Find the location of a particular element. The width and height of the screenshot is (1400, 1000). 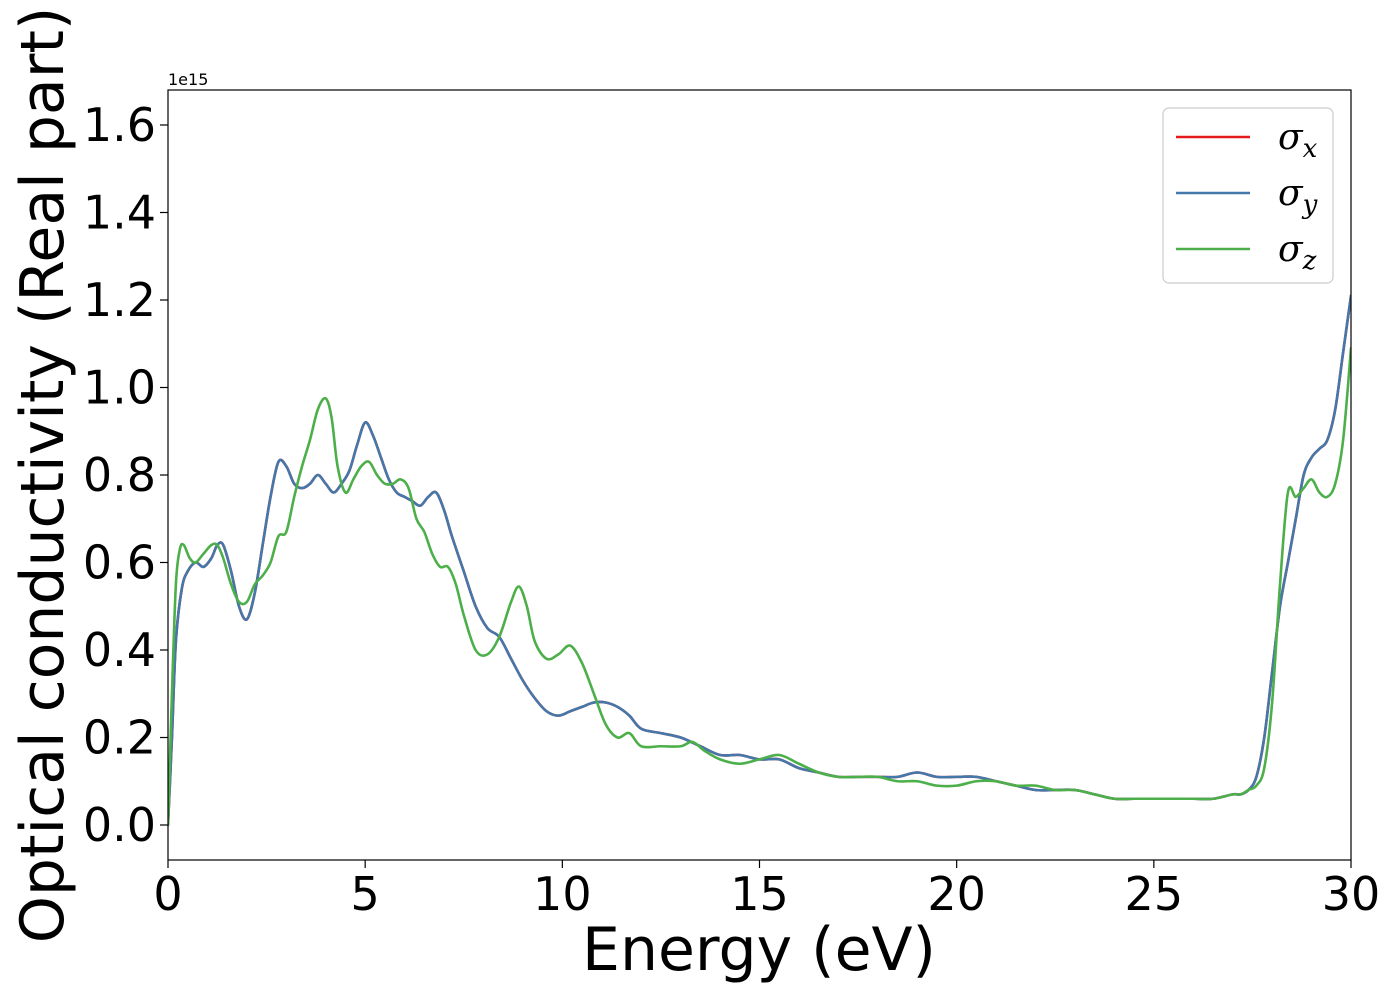

y-tick-label: 0.4 is located at coordinates (119, 650).